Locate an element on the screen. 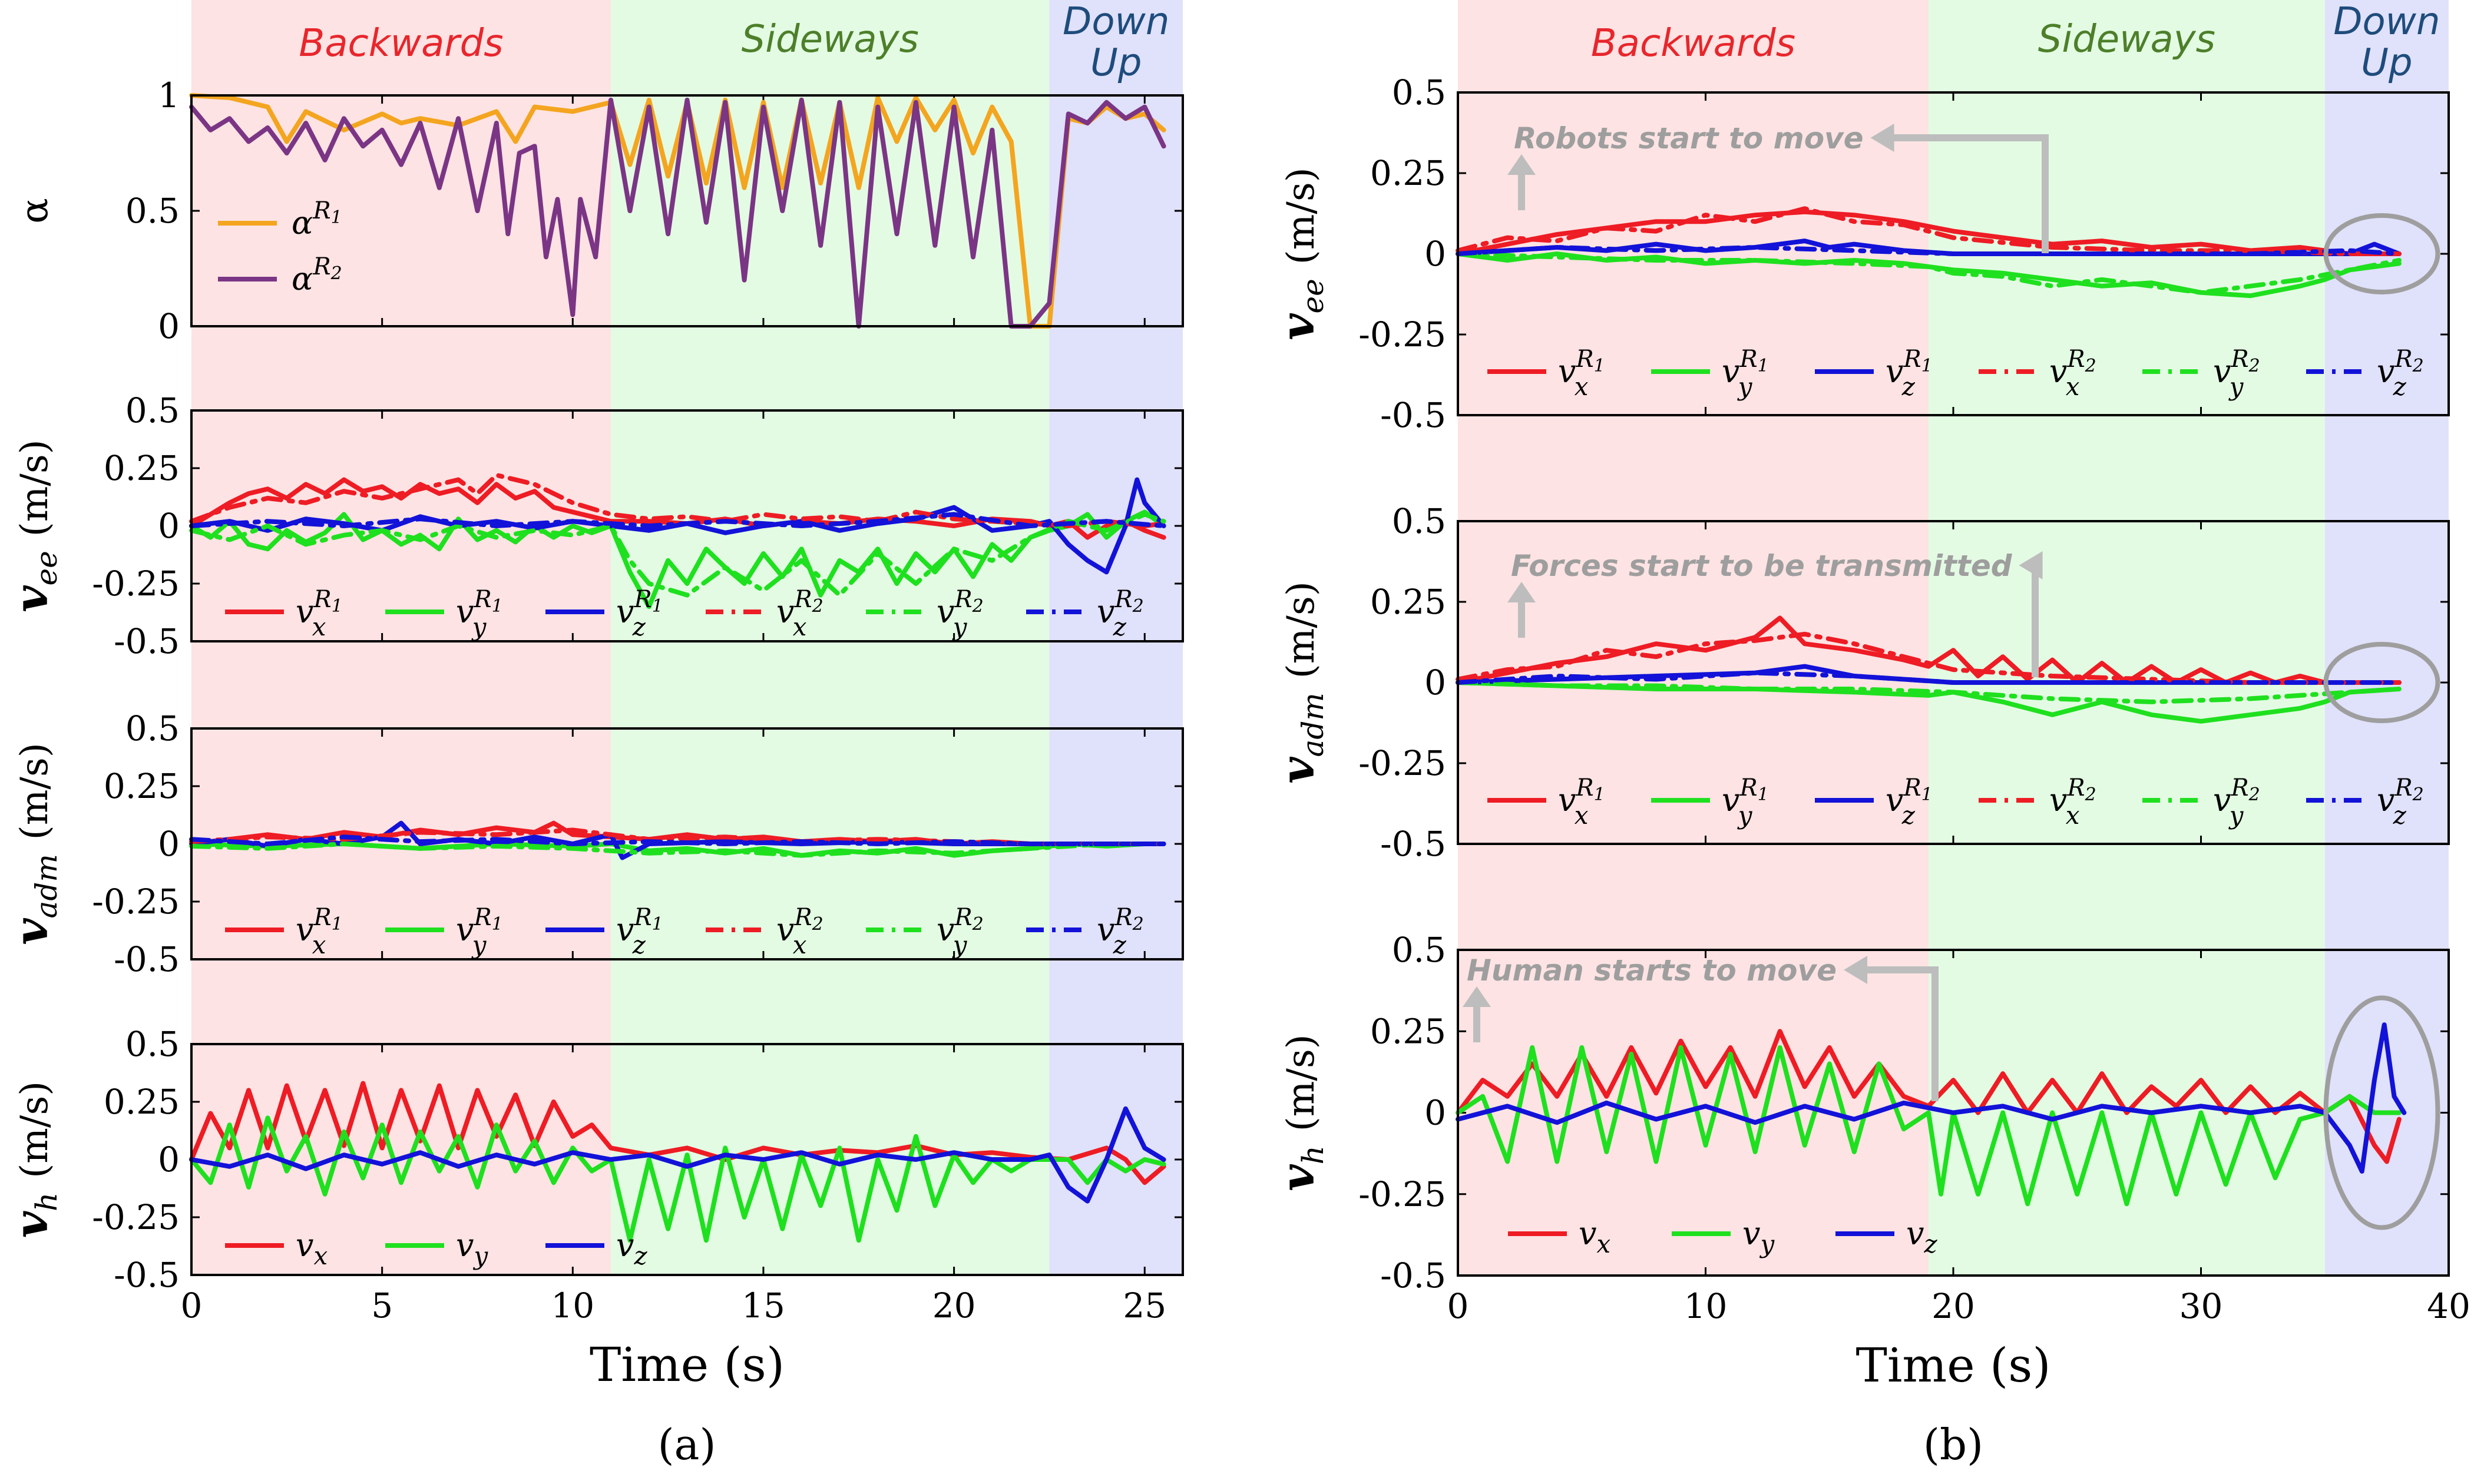 The image size is (2474, 1484). x-tick-label: 30 is located at coordinates (2201, 1306).